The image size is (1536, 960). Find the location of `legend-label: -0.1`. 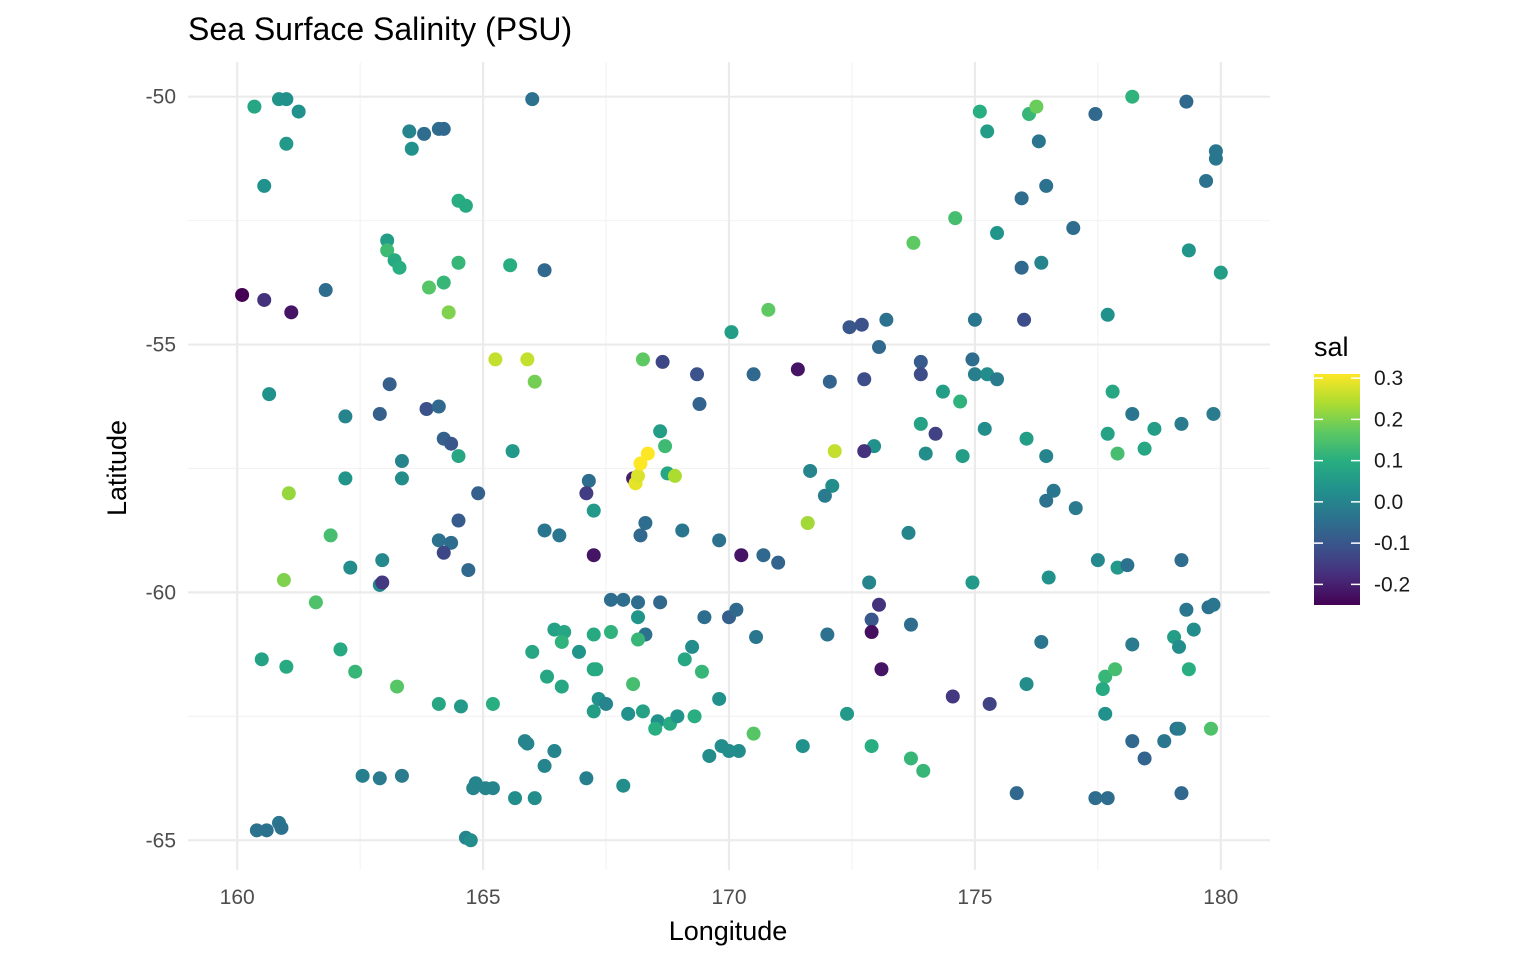

legend-label: -0.1 is located at coordinates (1392, 543).